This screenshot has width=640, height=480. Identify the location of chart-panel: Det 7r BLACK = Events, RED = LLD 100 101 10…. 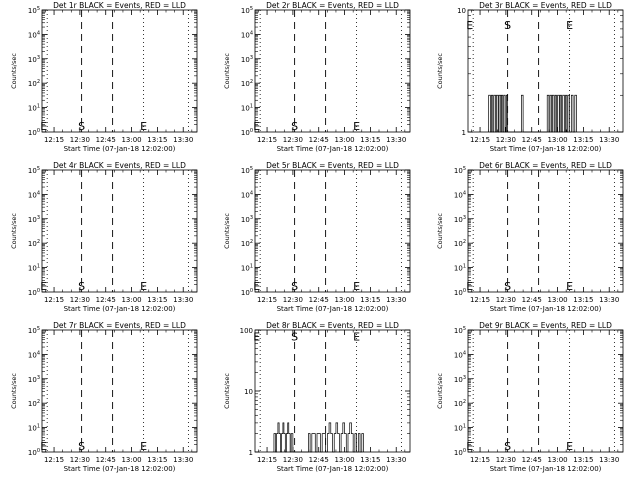
(104, 397).